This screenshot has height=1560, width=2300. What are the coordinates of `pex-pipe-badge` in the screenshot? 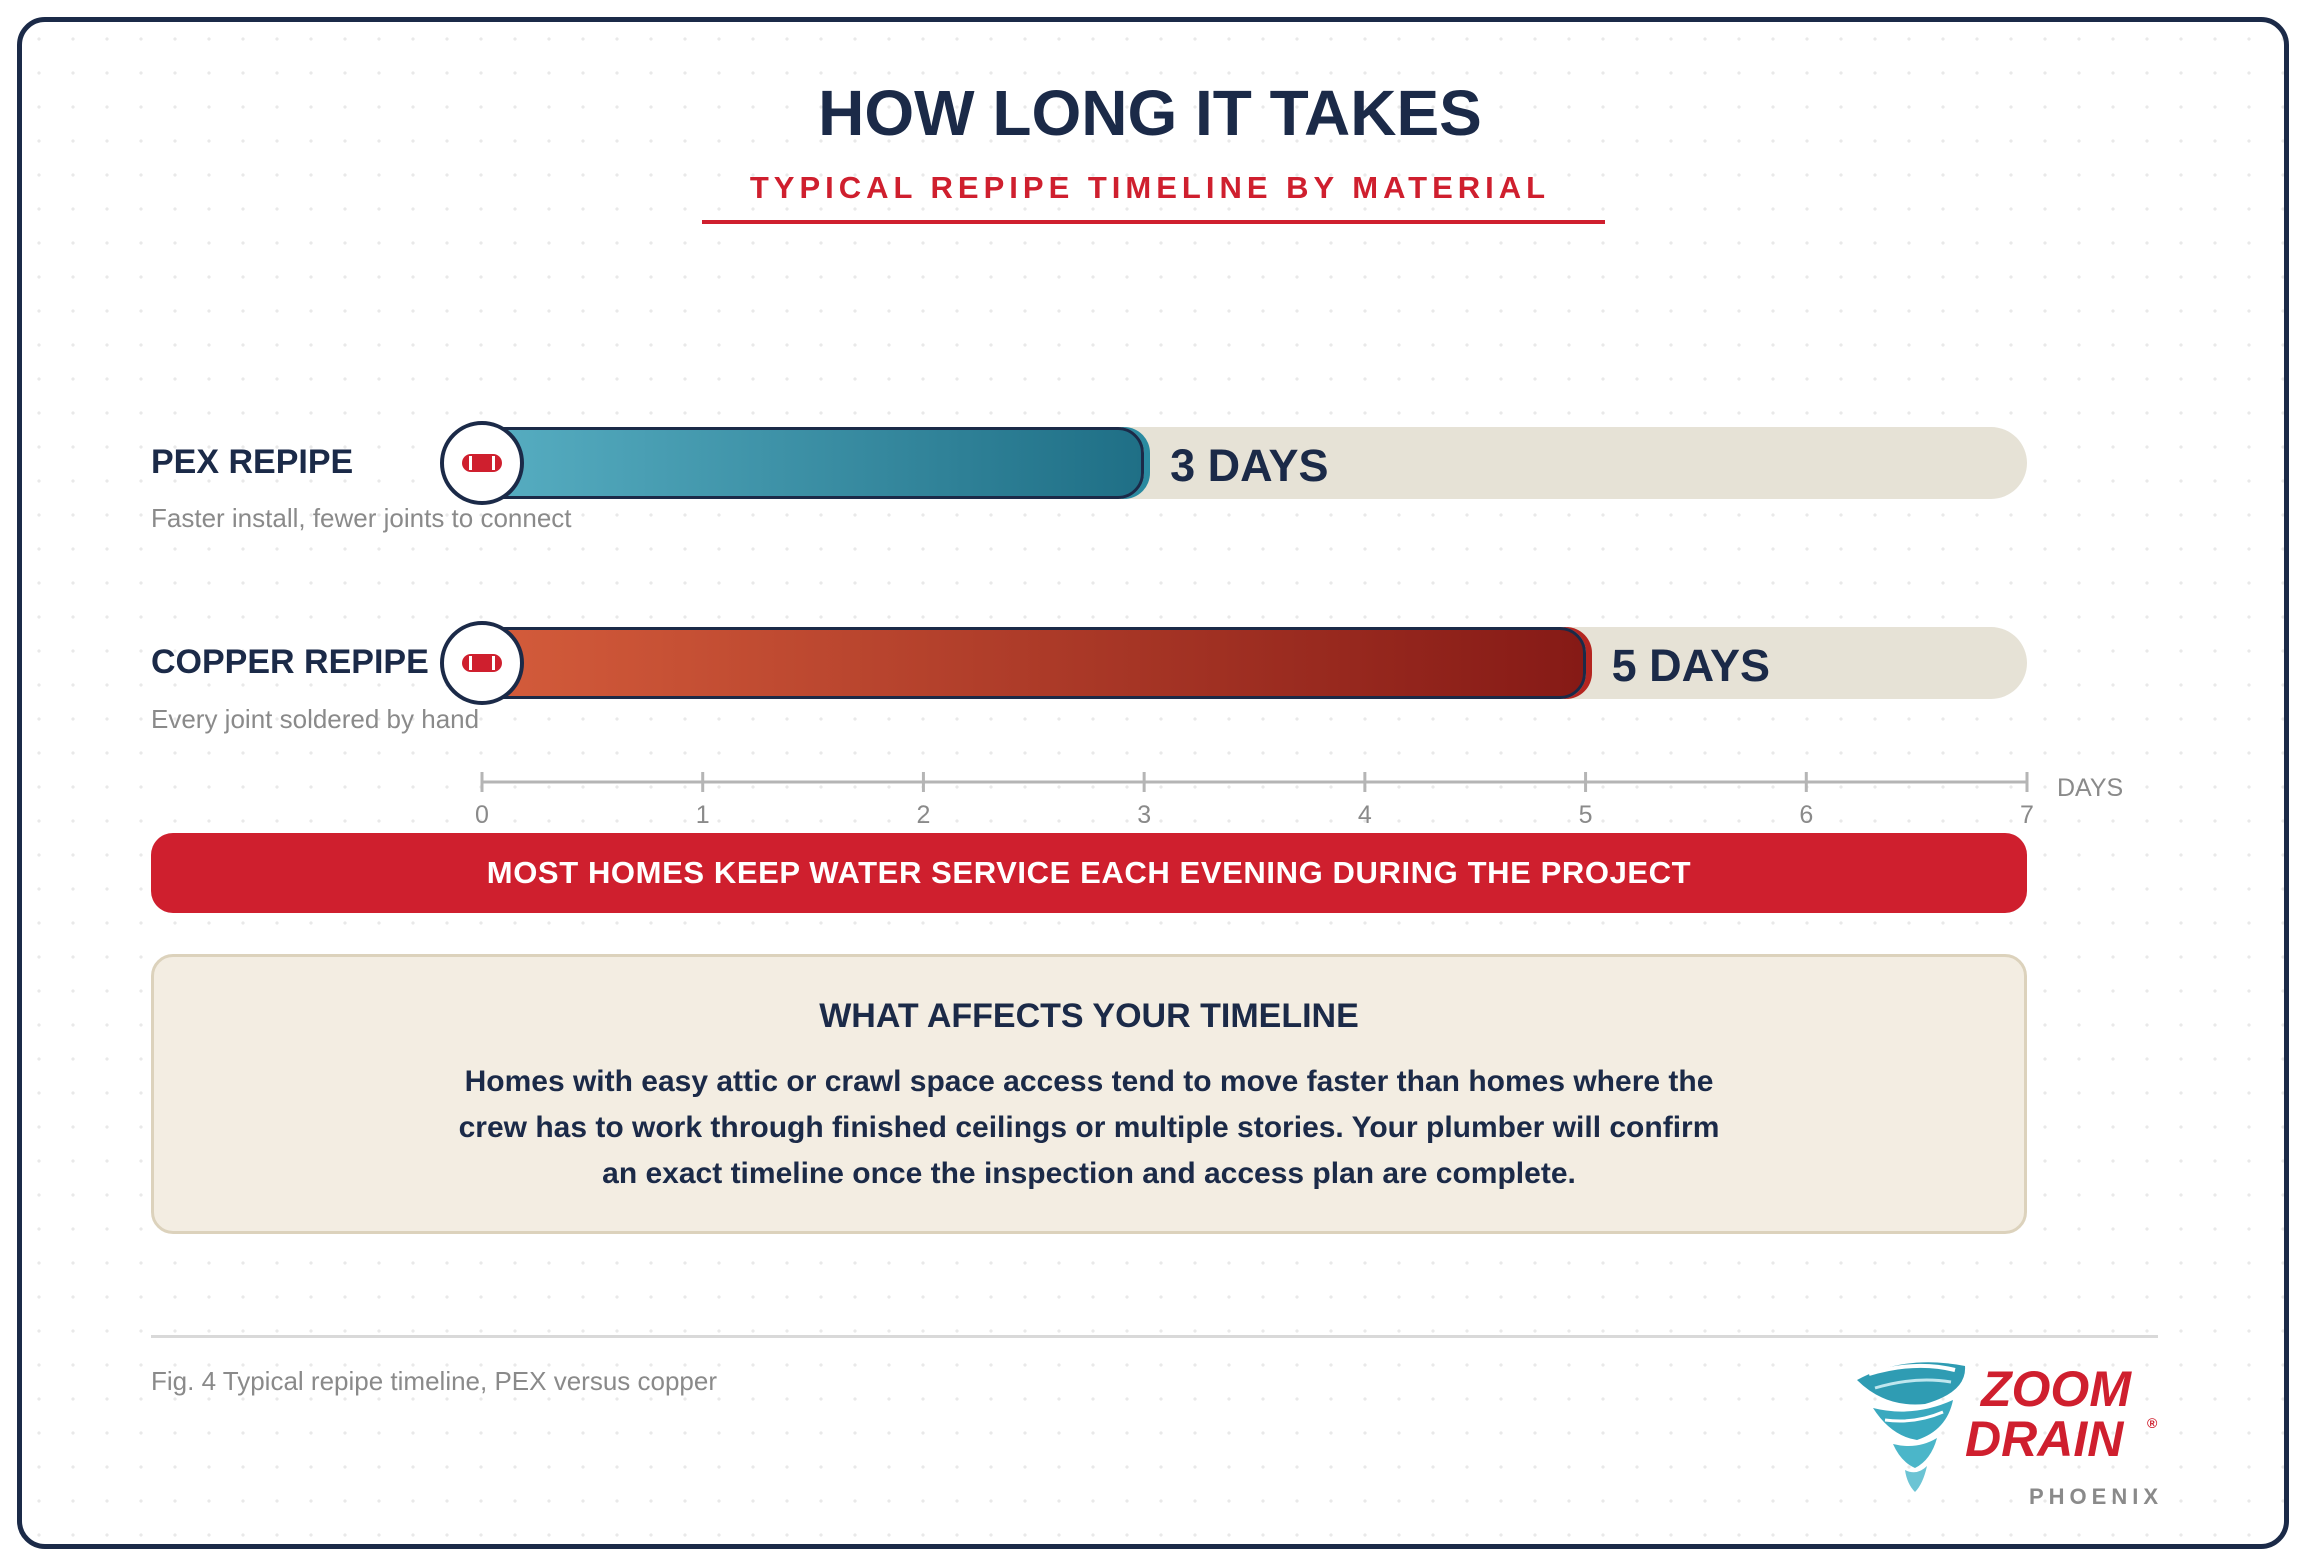 It's located at (482, 463).